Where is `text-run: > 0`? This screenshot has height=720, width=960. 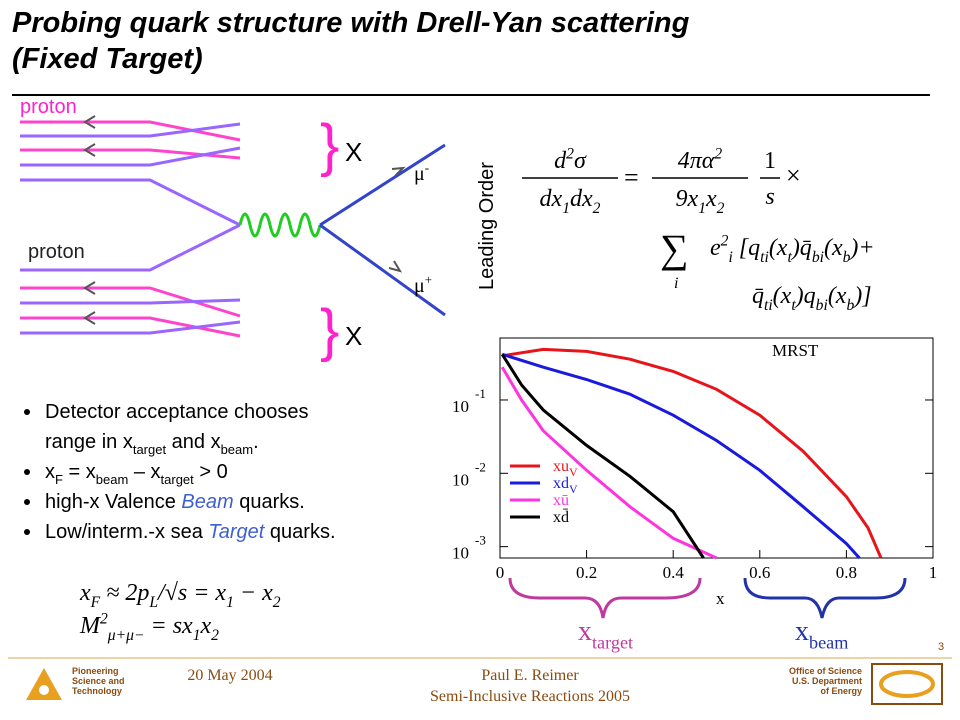
text-run: > 0 is located at coordinates (211, 472).